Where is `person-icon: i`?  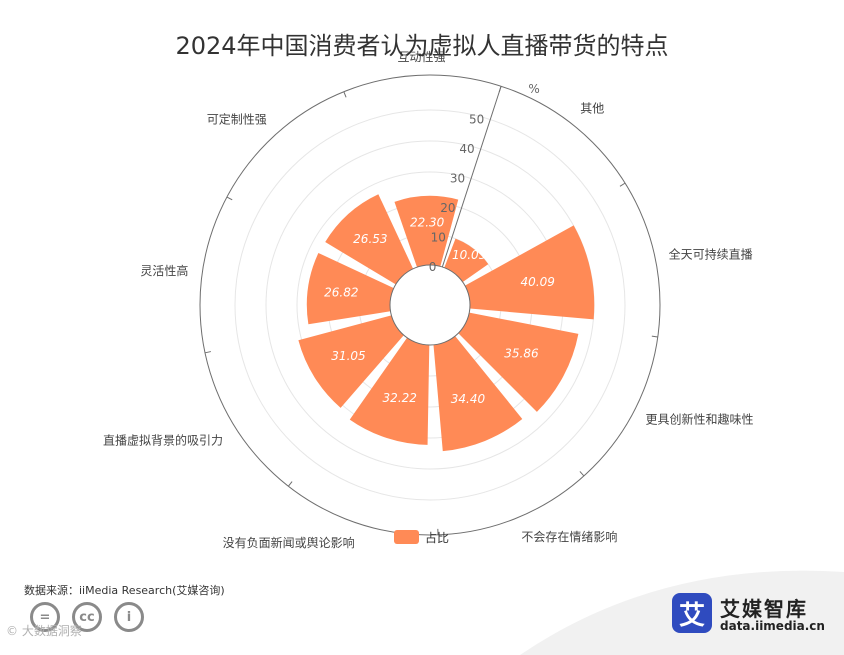
person-icon: i is located at coordinates (129, 617).